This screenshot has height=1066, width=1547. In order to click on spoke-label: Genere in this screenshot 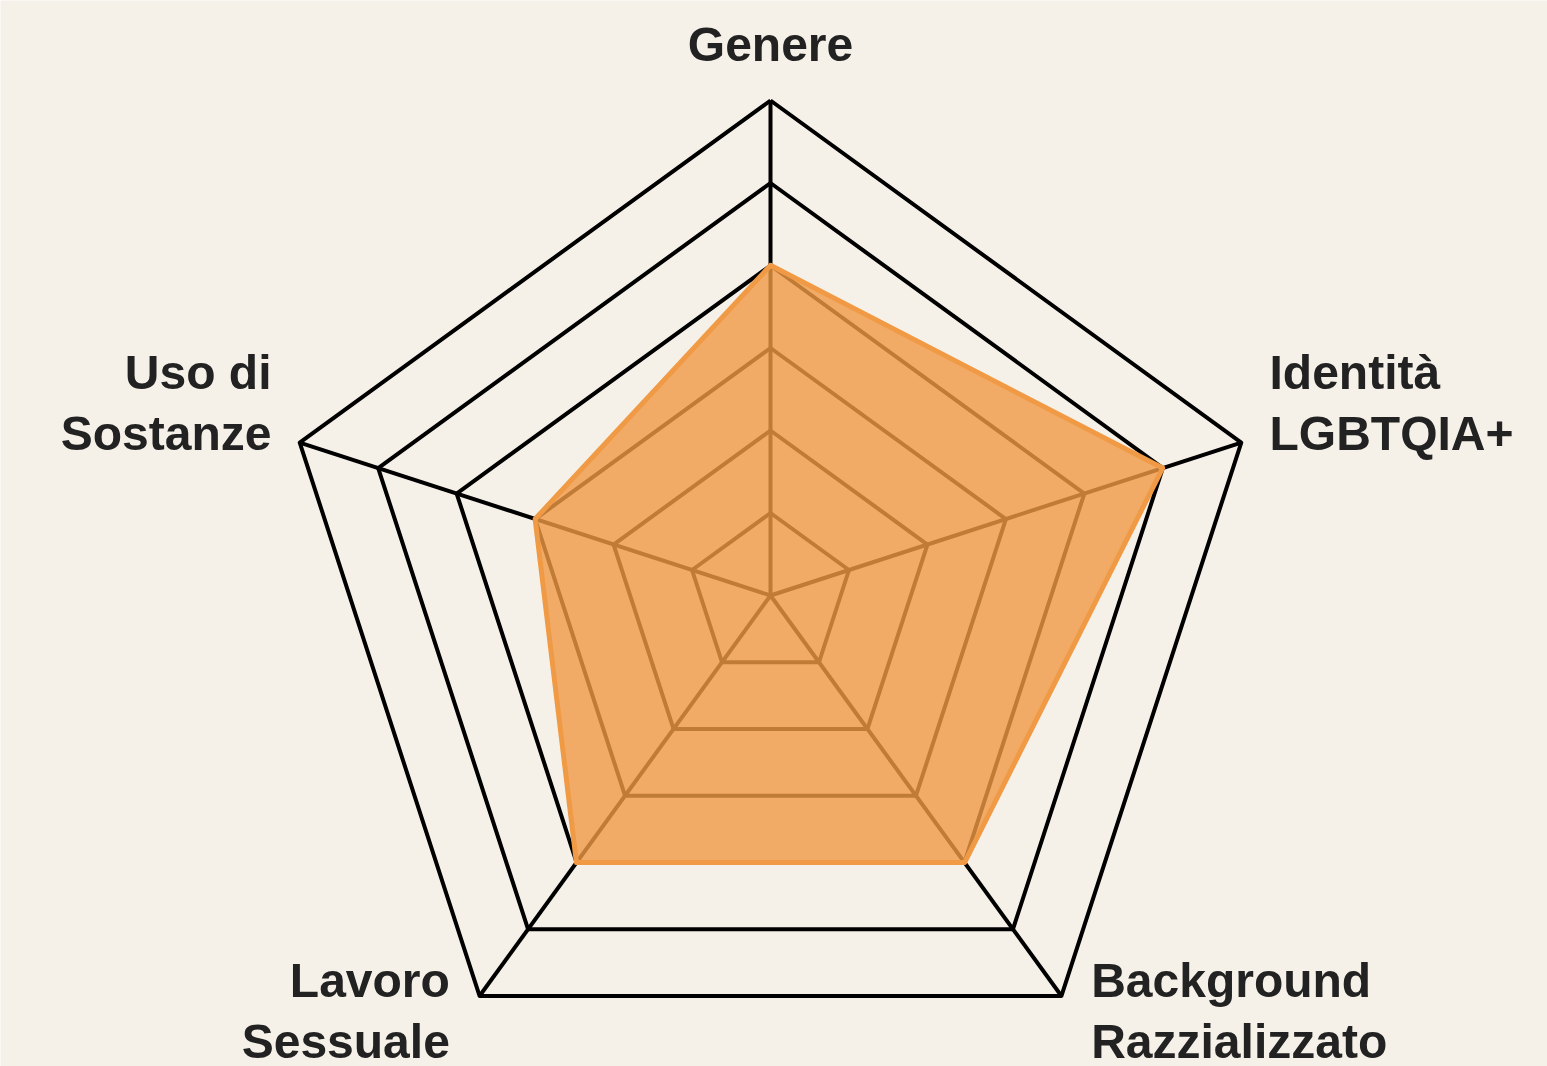, I will do `click(770, 44)`.